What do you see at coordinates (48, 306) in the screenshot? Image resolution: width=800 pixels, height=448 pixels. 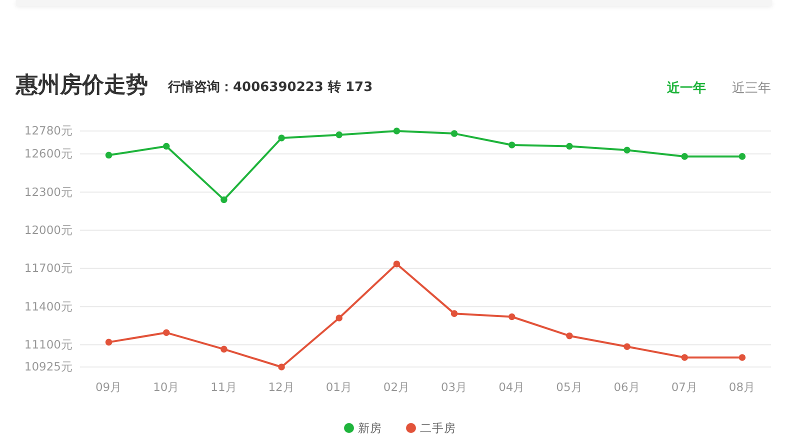 I see `y-tick-label: 11400元` at bounding box center [48, 306].